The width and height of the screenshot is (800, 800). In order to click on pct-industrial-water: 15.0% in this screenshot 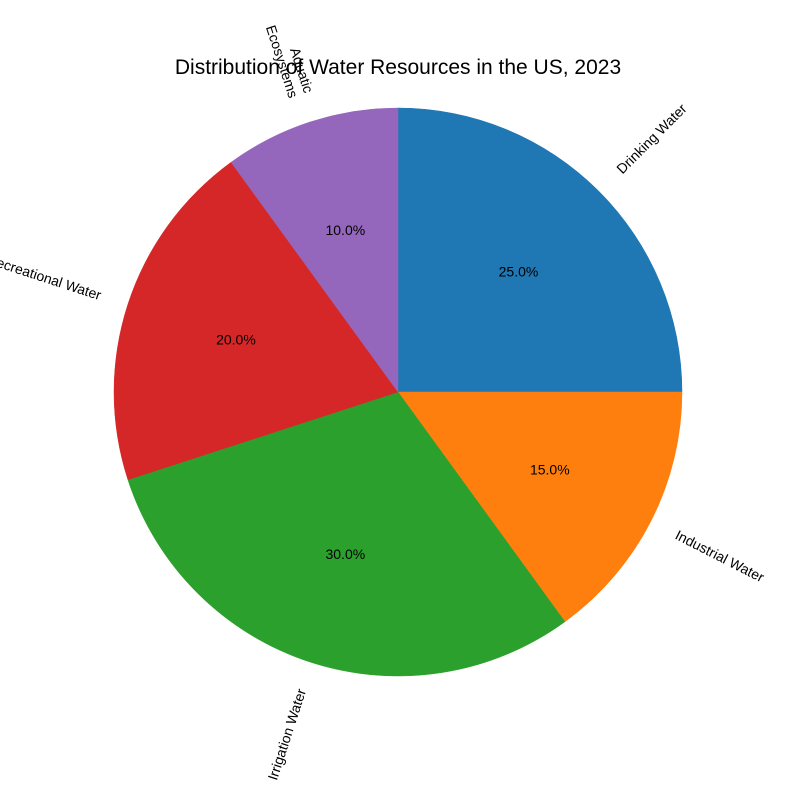, I will do `click(550, 469)`.